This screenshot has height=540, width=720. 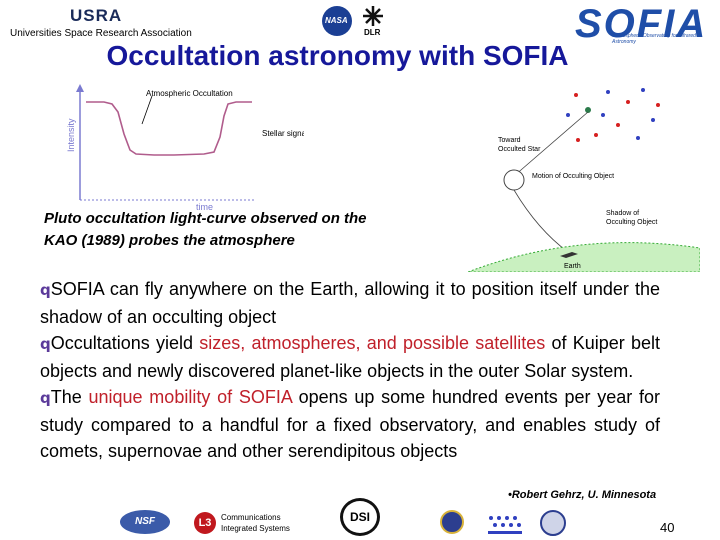 I want to click on l3-logo: L3, so click(x=205, y=523).